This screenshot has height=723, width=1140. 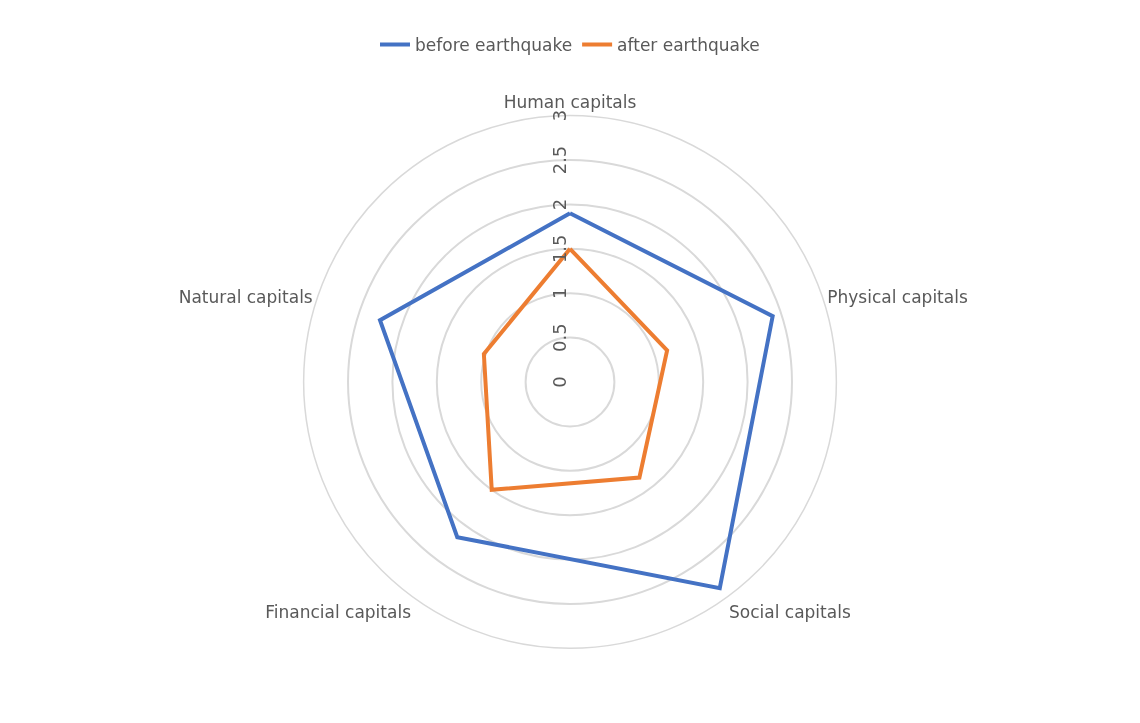 I want to click on y-tick-label: 1, so click(x=559, y=293).